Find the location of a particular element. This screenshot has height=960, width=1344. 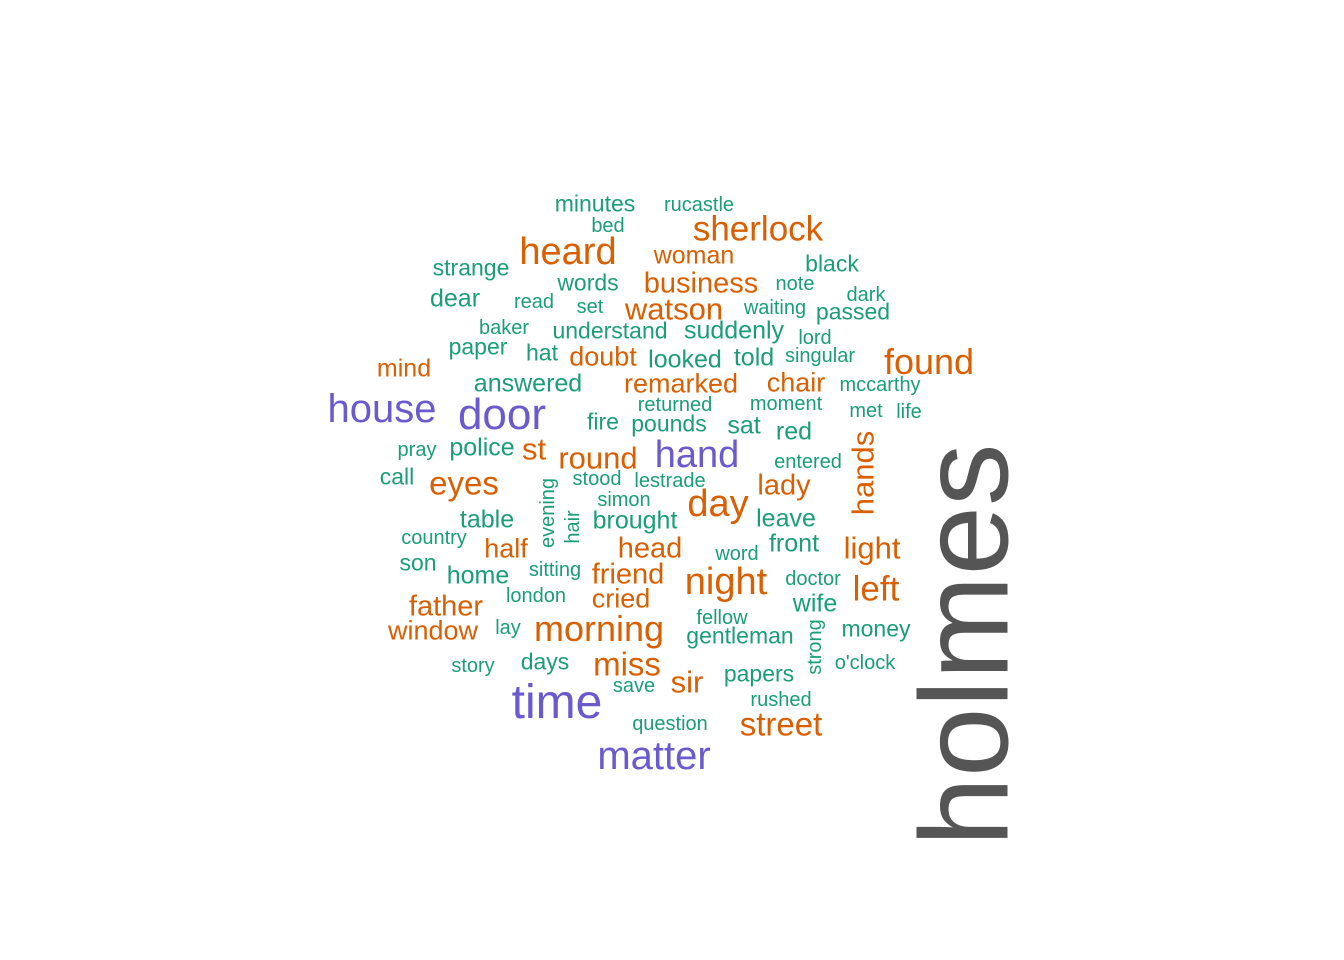

word-miss: miss is located at coordinates (627, 664).